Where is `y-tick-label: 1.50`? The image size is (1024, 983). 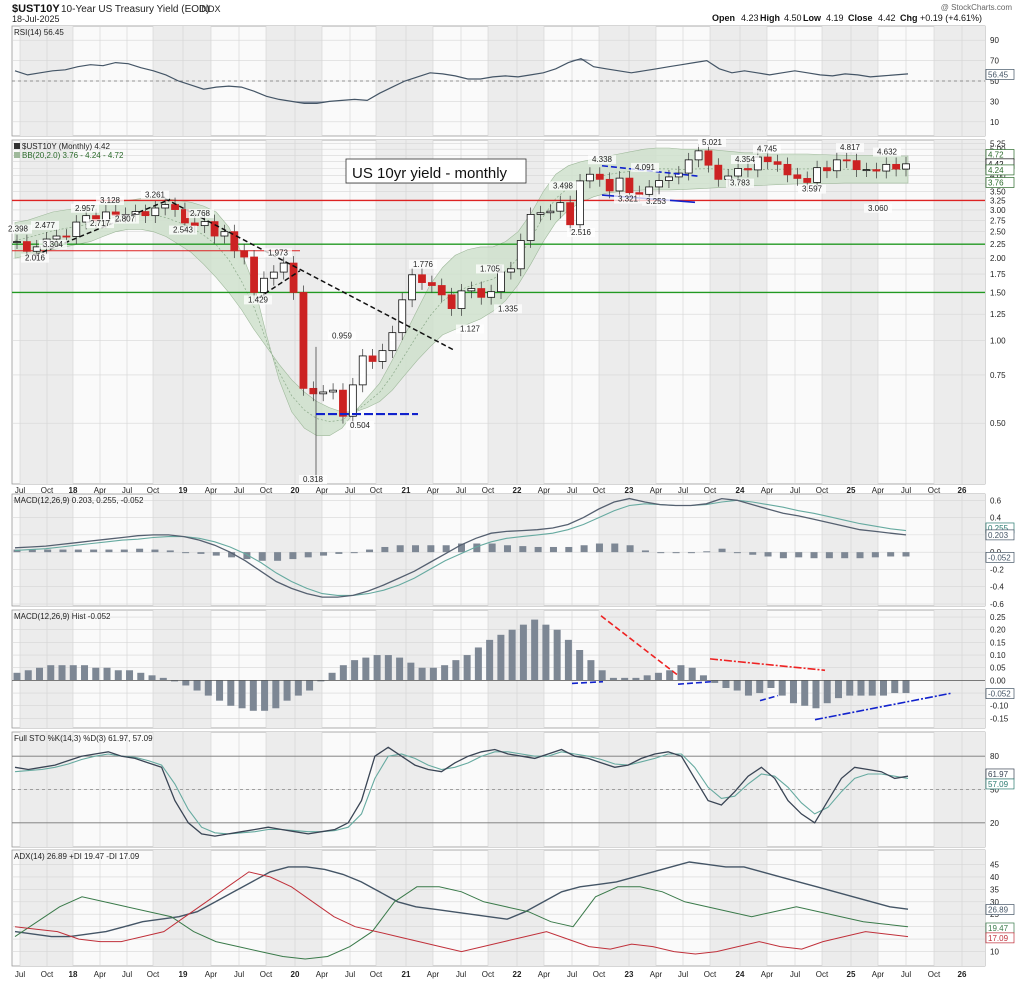 y-tick-label: 1.50 is located at coordinates (998, 292).